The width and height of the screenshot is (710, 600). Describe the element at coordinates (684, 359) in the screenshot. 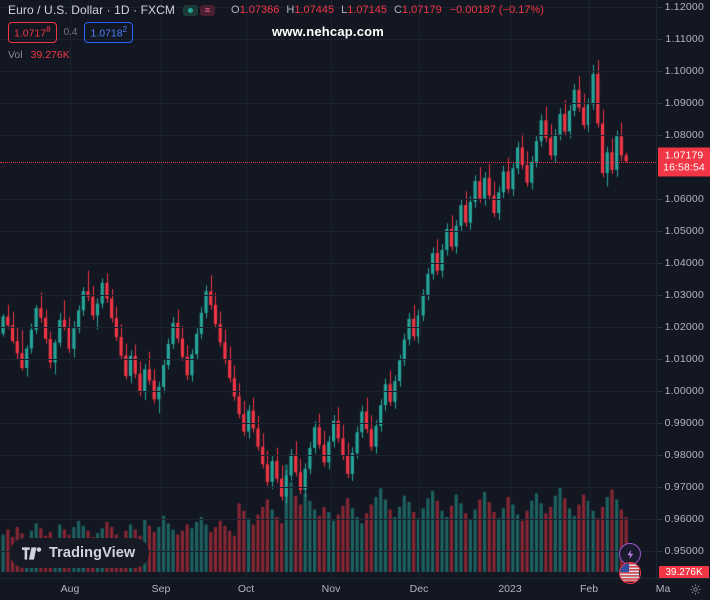

I see `price-tick-label: 1.01000` at that location.